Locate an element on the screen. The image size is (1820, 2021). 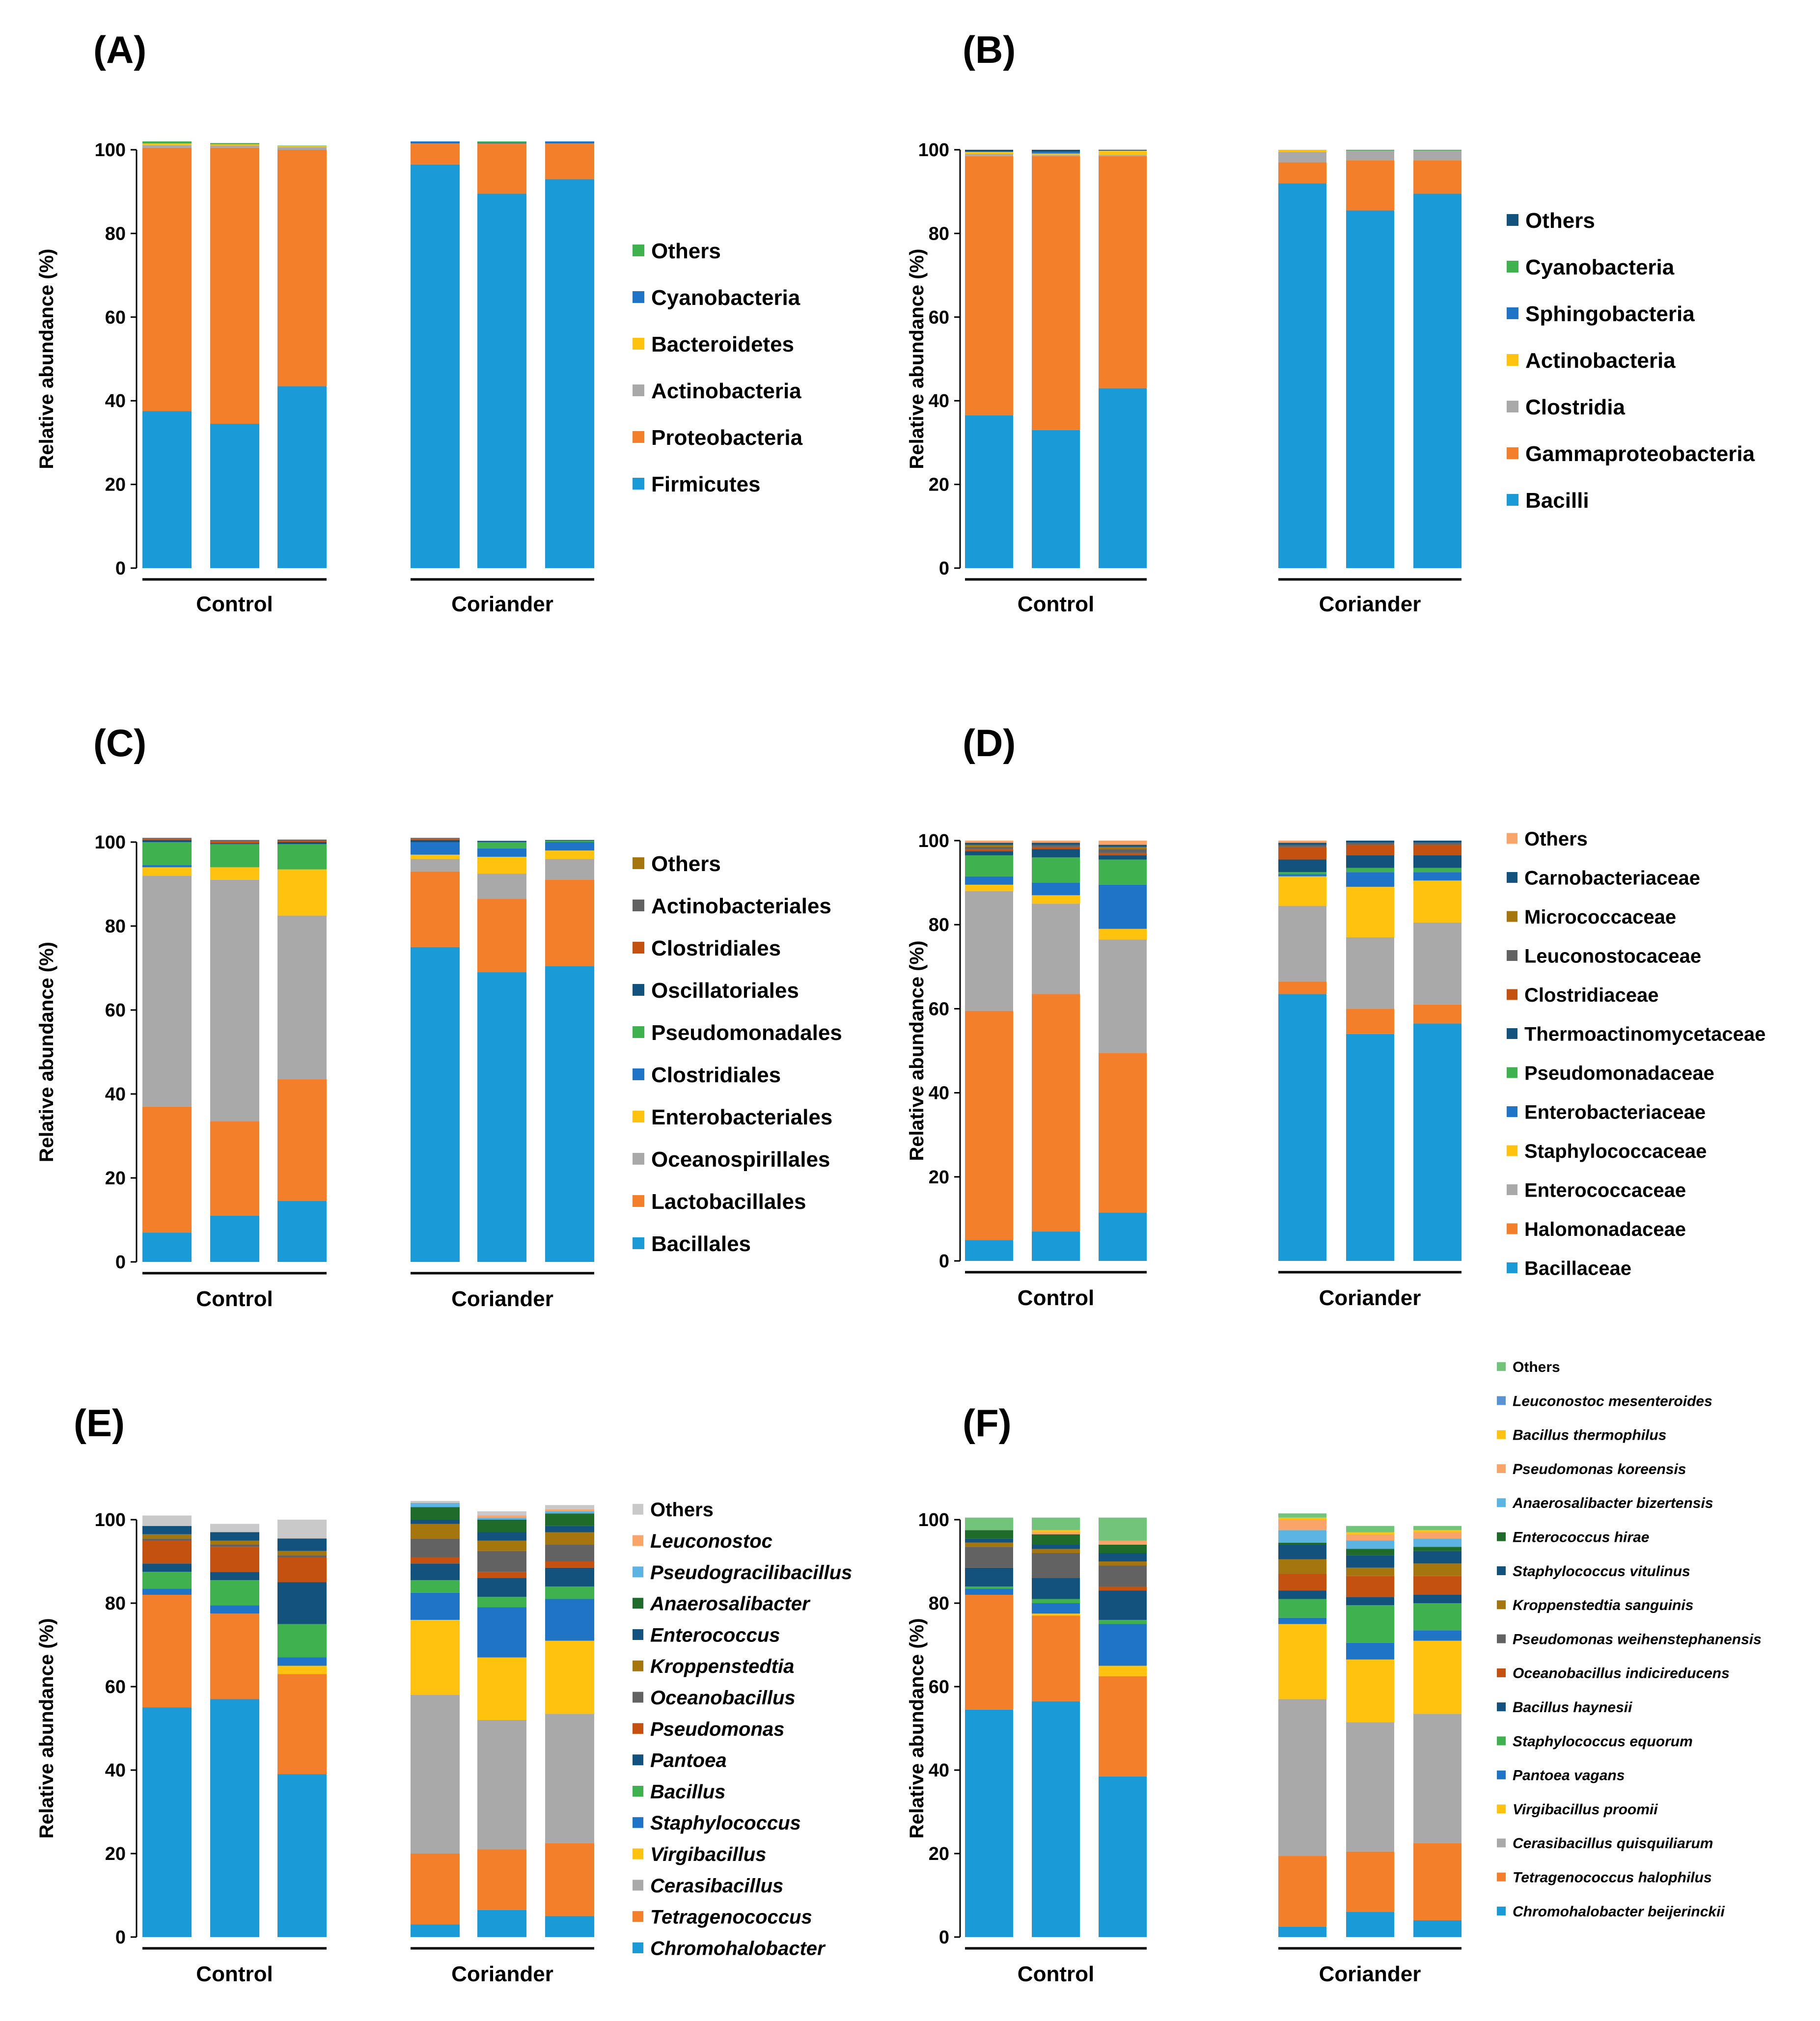
legend-label: Actinobacteria is located at coordinates (1600, 361).